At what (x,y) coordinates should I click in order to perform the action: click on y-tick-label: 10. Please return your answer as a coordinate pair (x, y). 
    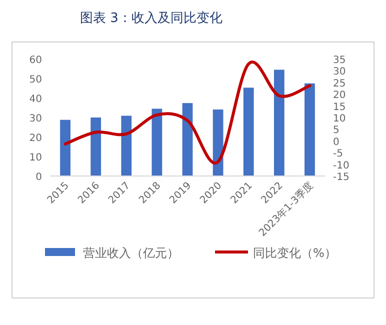
    Looking at the image, I should click on (35, 158).